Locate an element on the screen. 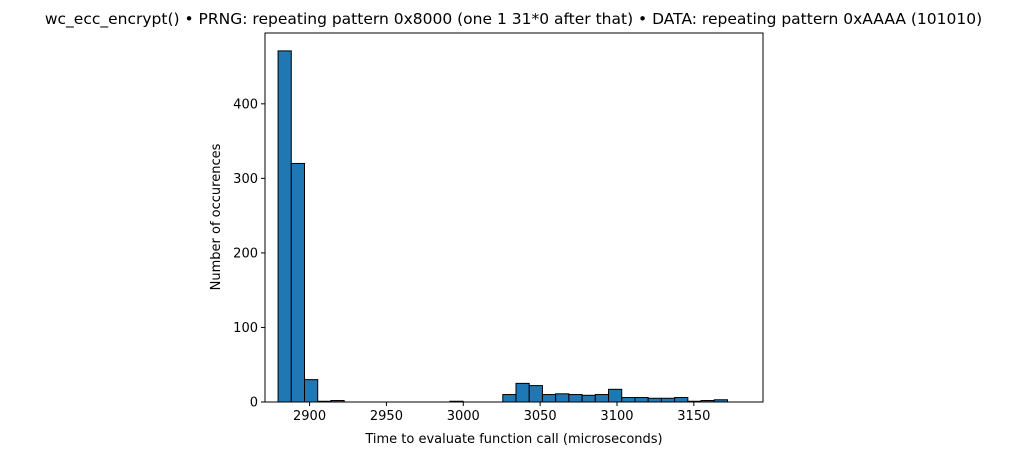  y-tick-label: 200 is located at coordinates (245, 253).